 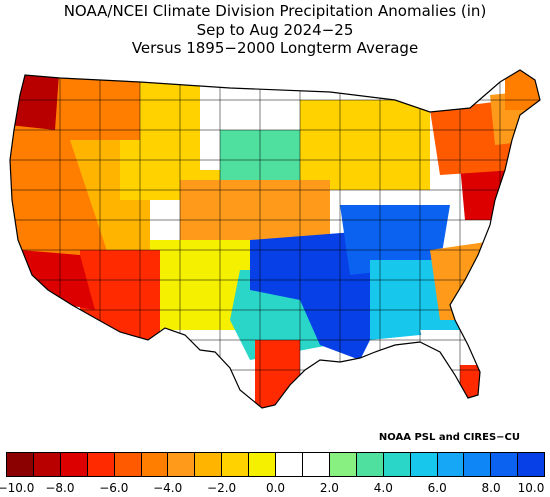 I want to click on legend-tick-label: −4.0, so click(x=168, y=488).